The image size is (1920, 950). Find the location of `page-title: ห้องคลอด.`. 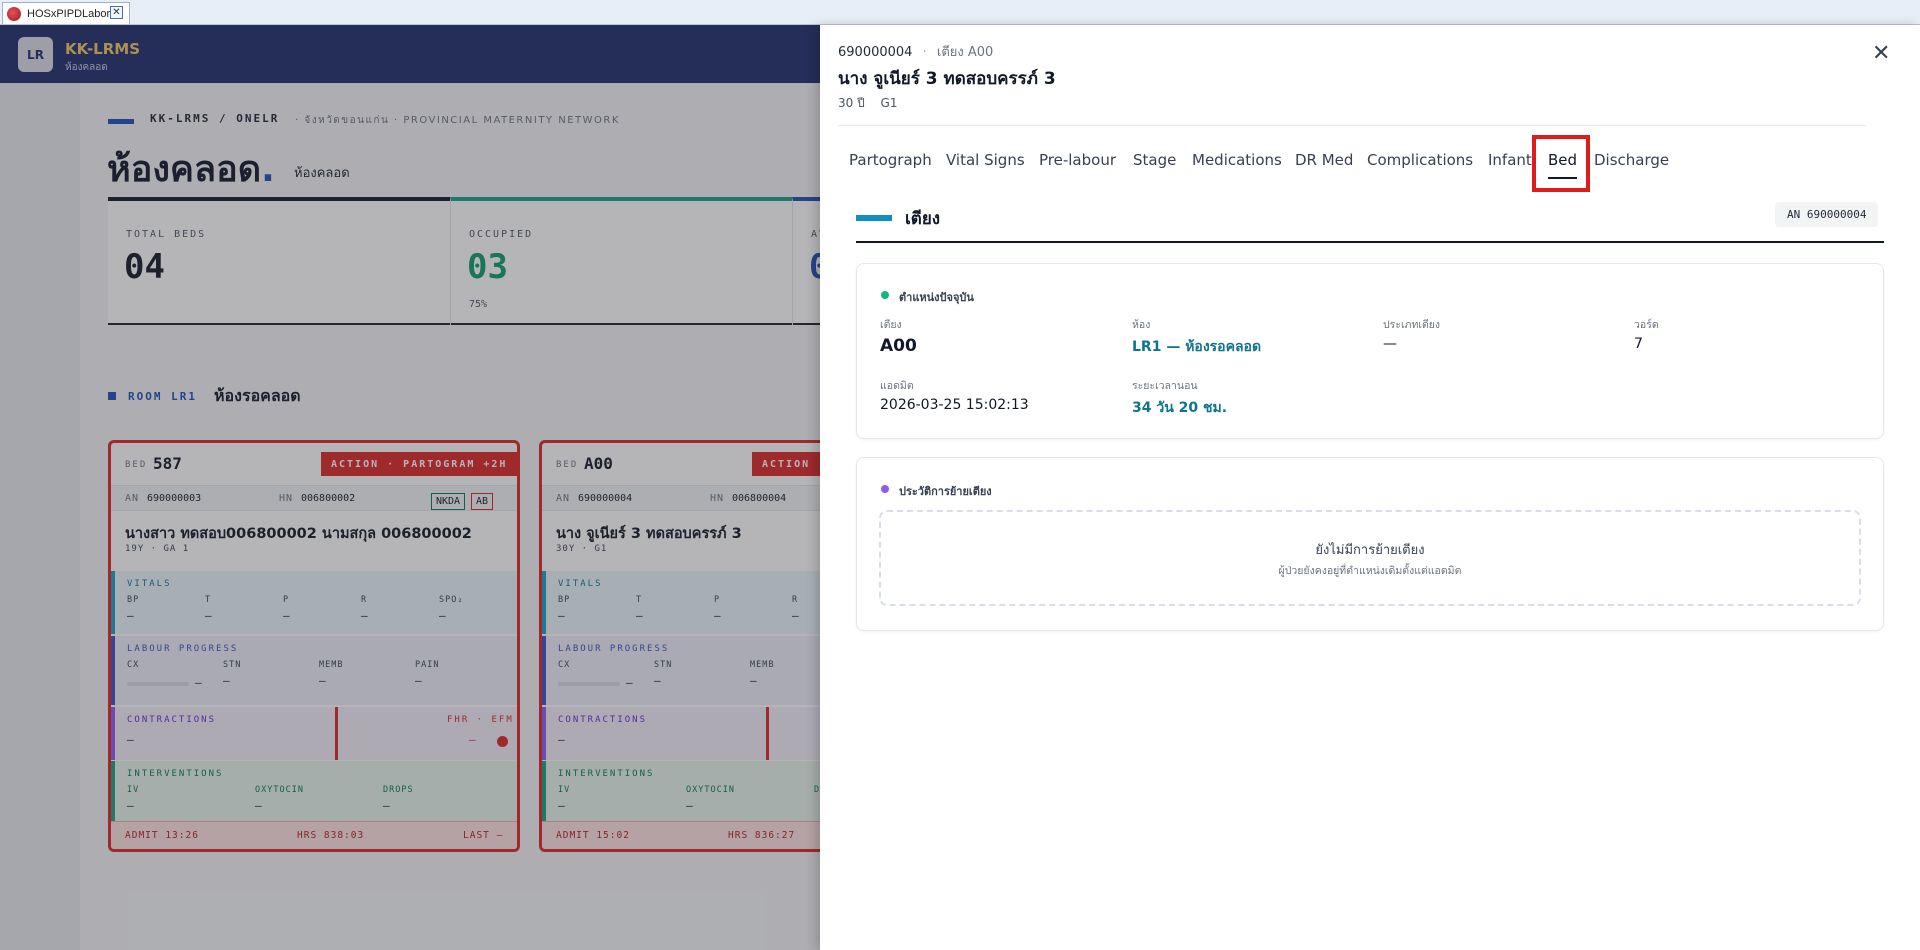

page-title: ห้องคลอด. is located at coordinates (191, 169).